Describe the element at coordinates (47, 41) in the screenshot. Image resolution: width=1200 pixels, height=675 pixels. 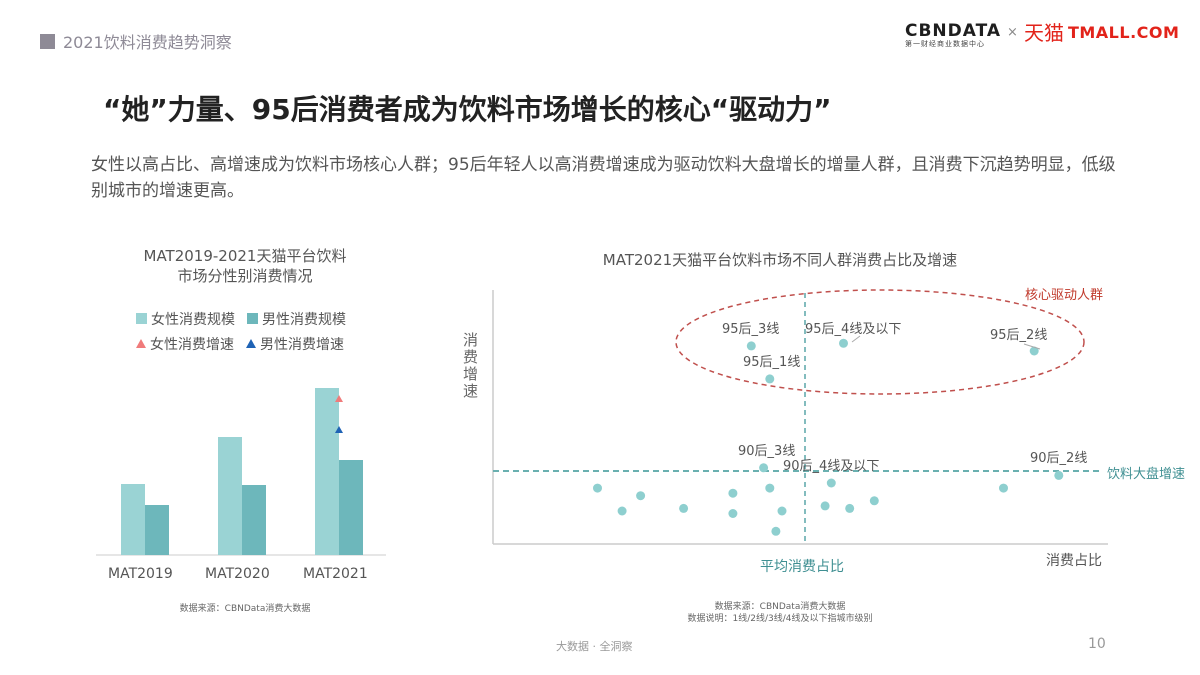
I see `section-square-icon` at that location.